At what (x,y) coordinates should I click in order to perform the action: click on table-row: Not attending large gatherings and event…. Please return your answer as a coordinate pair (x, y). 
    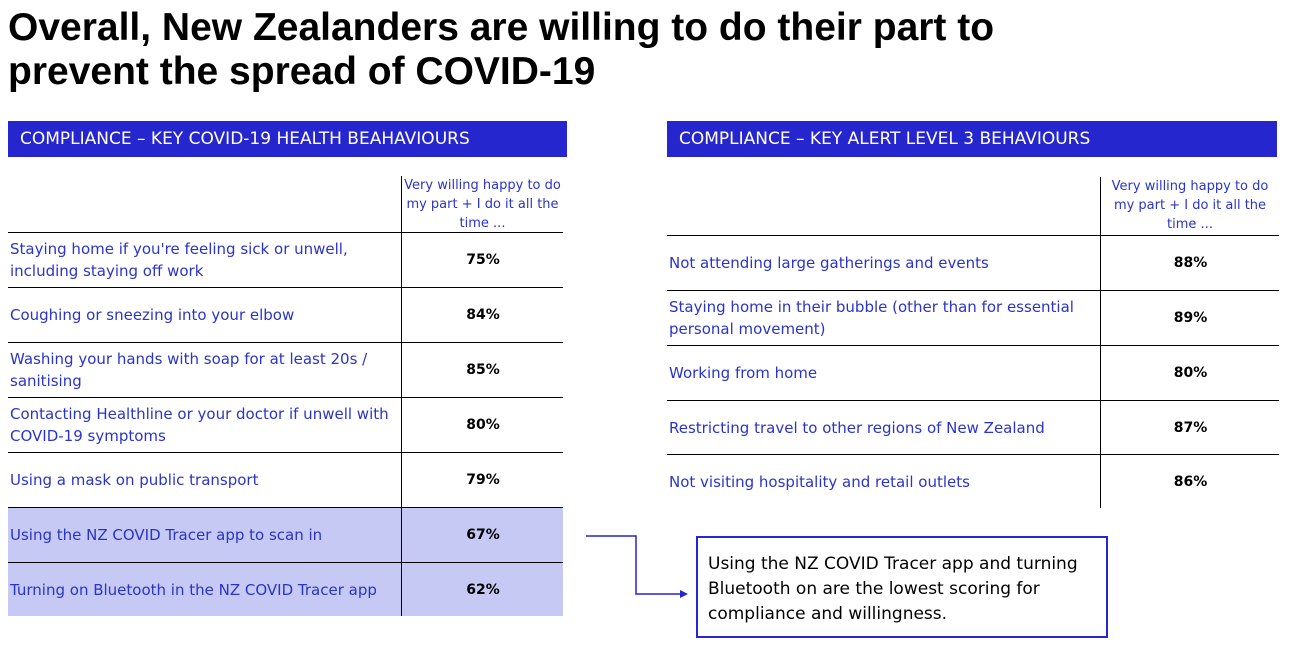
    Looking at the image, I should click on (973, 262).